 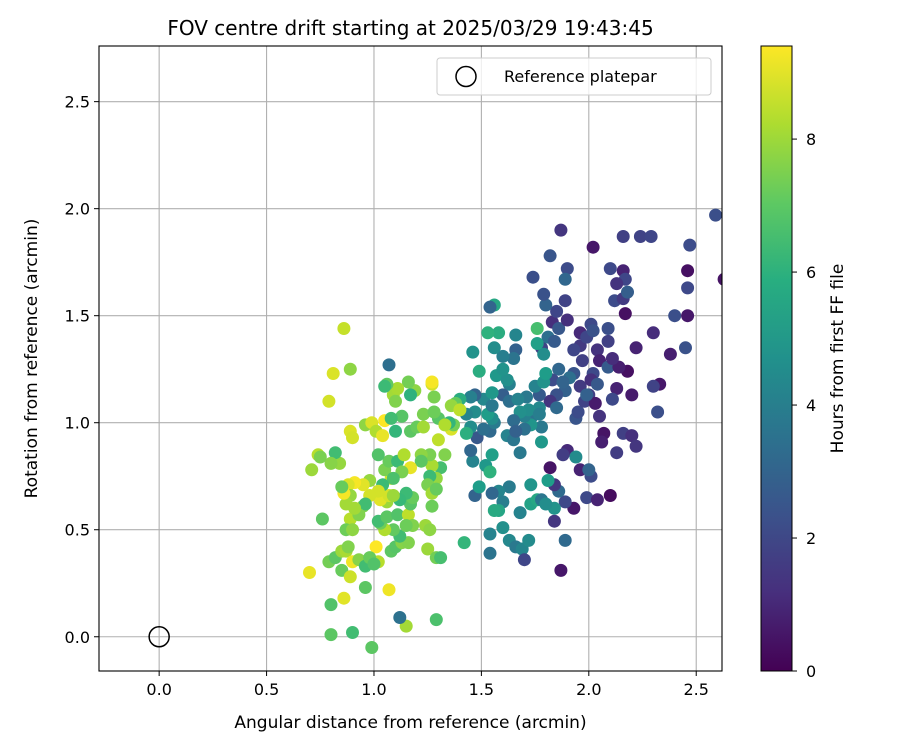 I want to click on colorbar-tick-label: 0, so click(x=811, y=671).